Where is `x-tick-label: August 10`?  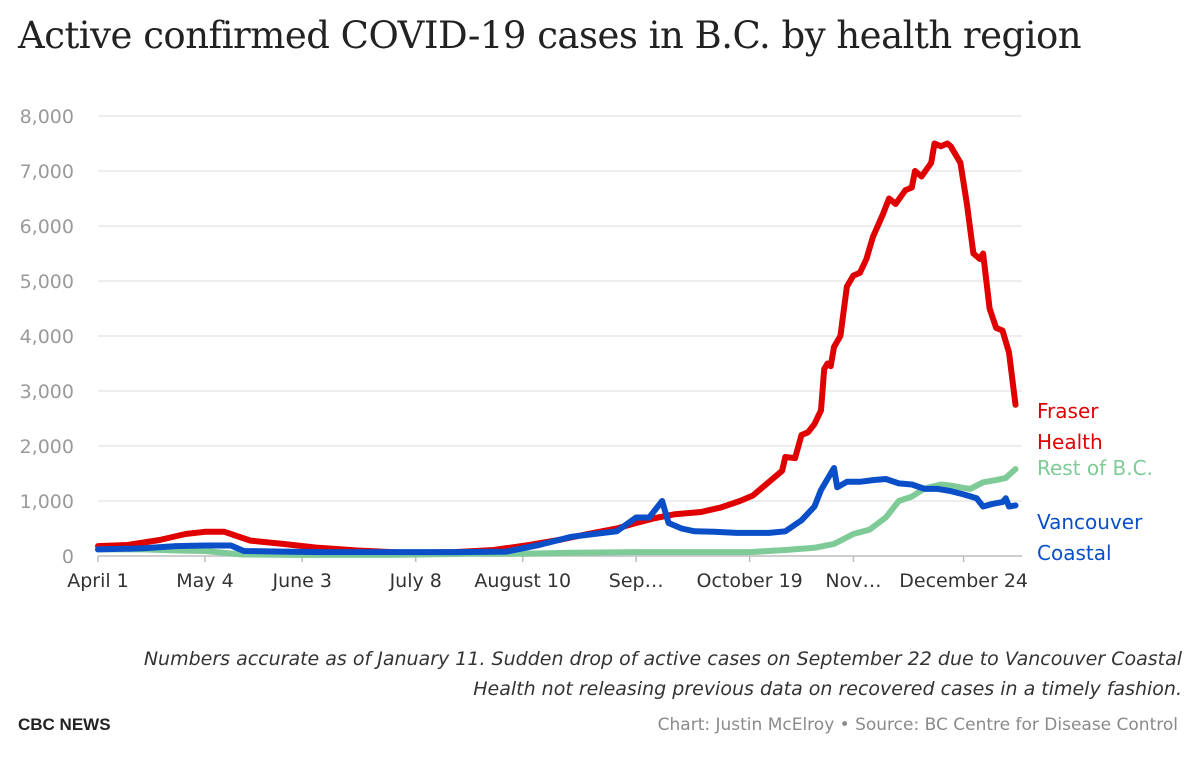
x-tick-label: August 10 is located at coordinates (522, 581).